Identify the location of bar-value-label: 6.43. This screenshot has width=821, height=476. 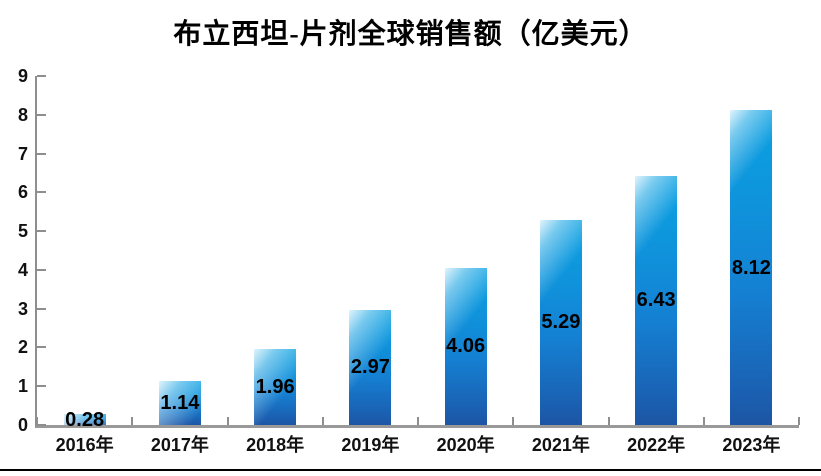
(656, 300).